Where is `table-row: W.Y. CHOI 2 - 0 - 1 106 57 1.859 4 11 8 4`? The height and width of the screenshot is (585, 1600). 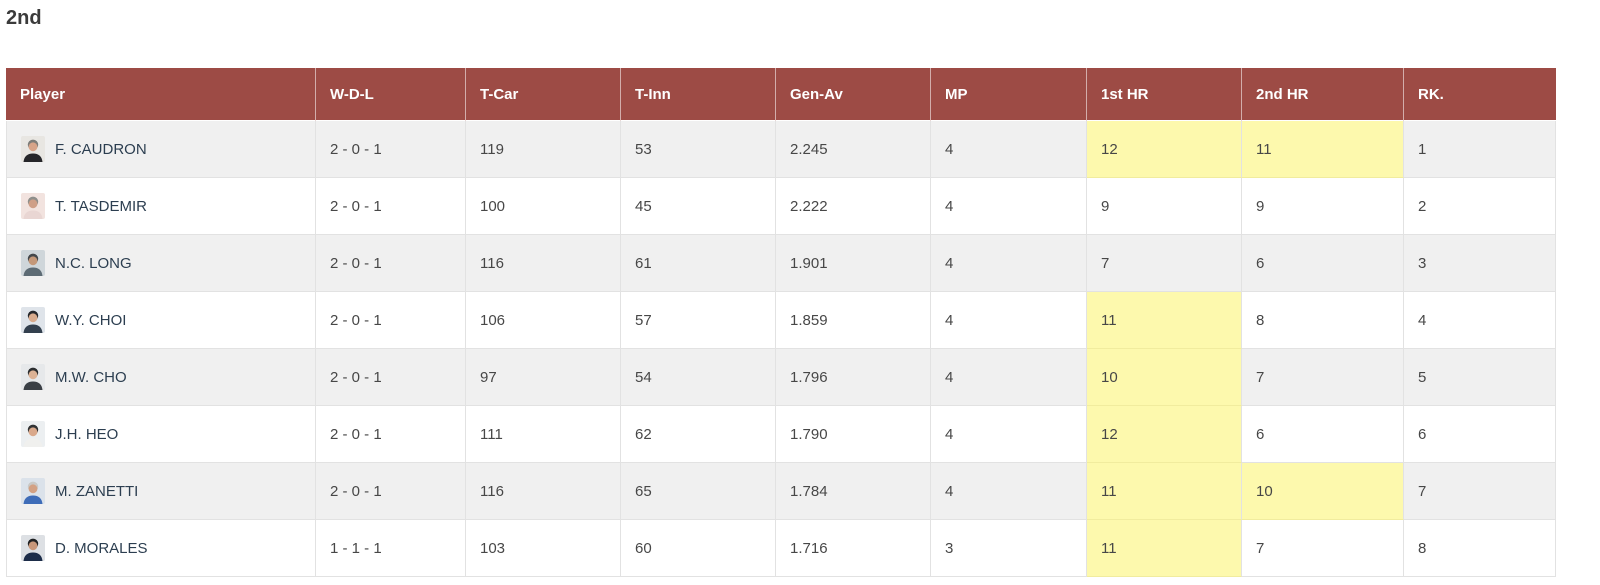
table-row: W.Y. CHOI 2 - 0 - 1 106 57 1.859 4 11 8 4 is located at coordinates (781, 320).